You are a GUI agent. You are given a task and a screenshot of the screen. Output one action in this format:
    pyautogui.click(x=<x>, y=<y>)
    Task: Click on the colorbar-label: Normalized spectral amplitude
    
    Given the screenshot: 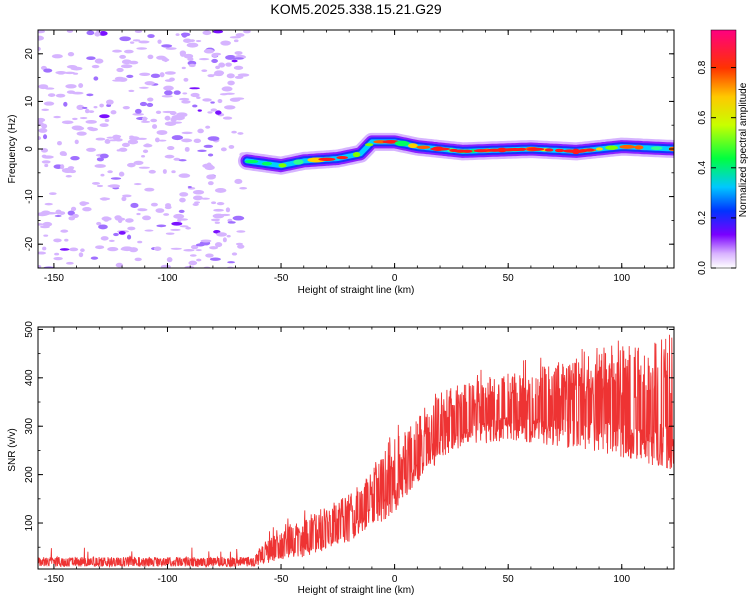 What is the action you would take?
    pyautogui.click(x=743, y=149)
    